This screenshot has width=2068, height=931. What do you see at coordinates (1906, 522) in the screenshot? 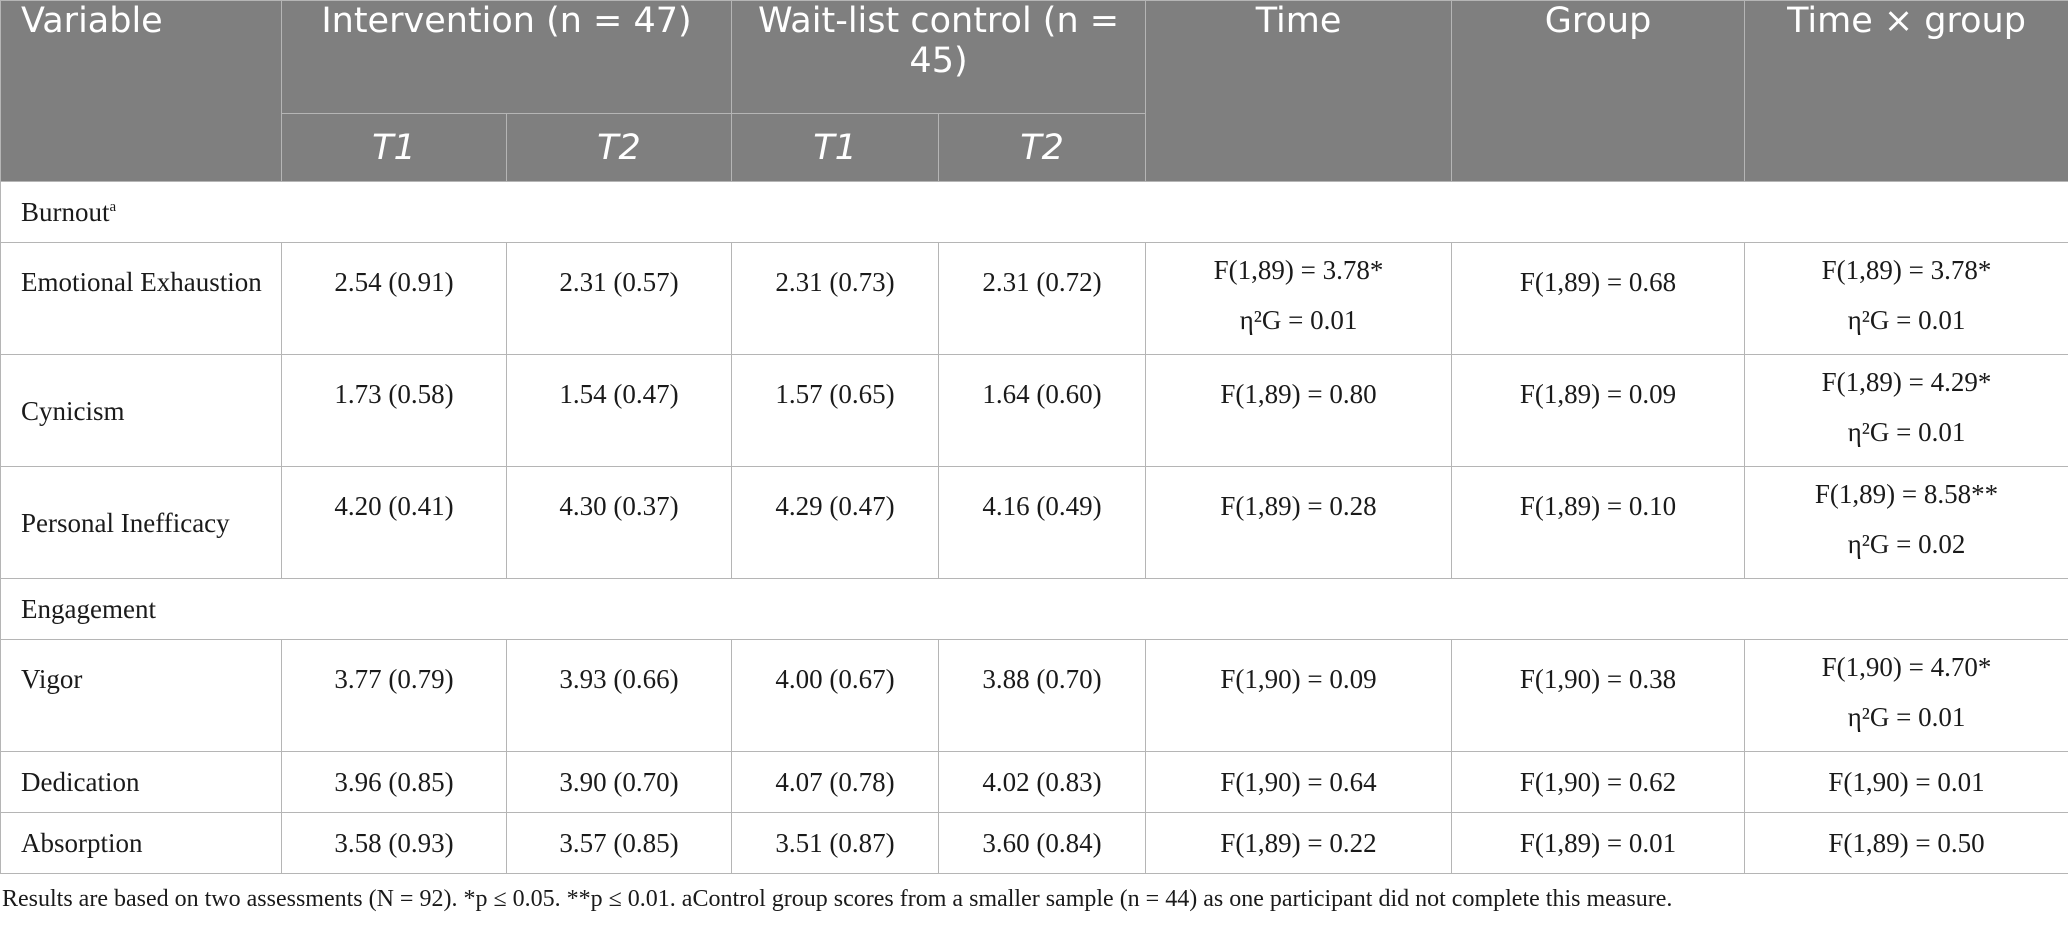
I see `cell-time-x-group: F(1,89) = 8.58** η²G = 0.02` at bounding box center [1906, 522].